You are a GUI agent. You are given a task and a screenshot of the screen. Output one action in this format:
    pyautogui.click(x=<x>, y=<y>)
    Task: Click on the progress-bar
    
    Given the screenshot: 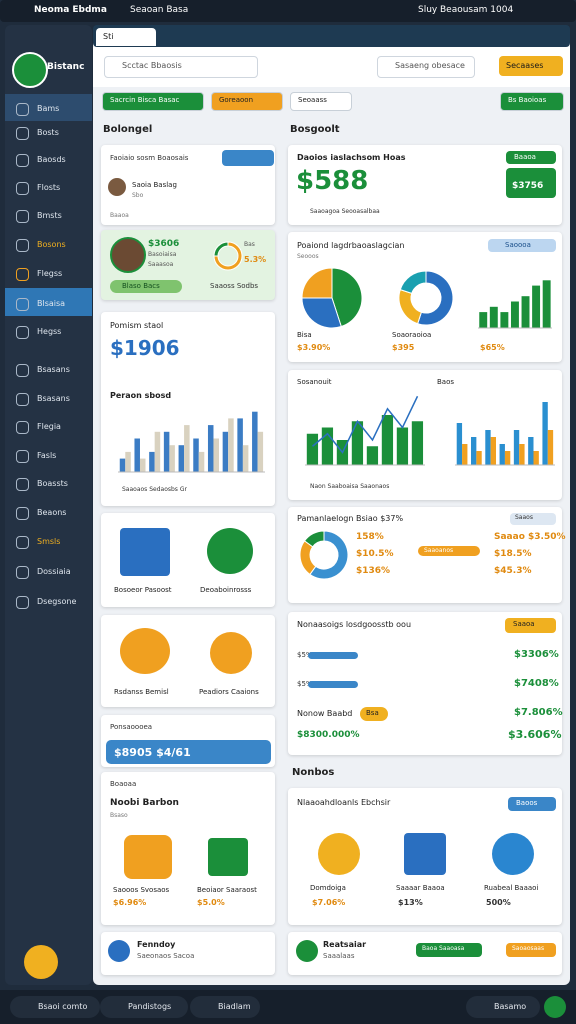 What is the action you would take?
    pyautogui.click(x=449, y=551)
    